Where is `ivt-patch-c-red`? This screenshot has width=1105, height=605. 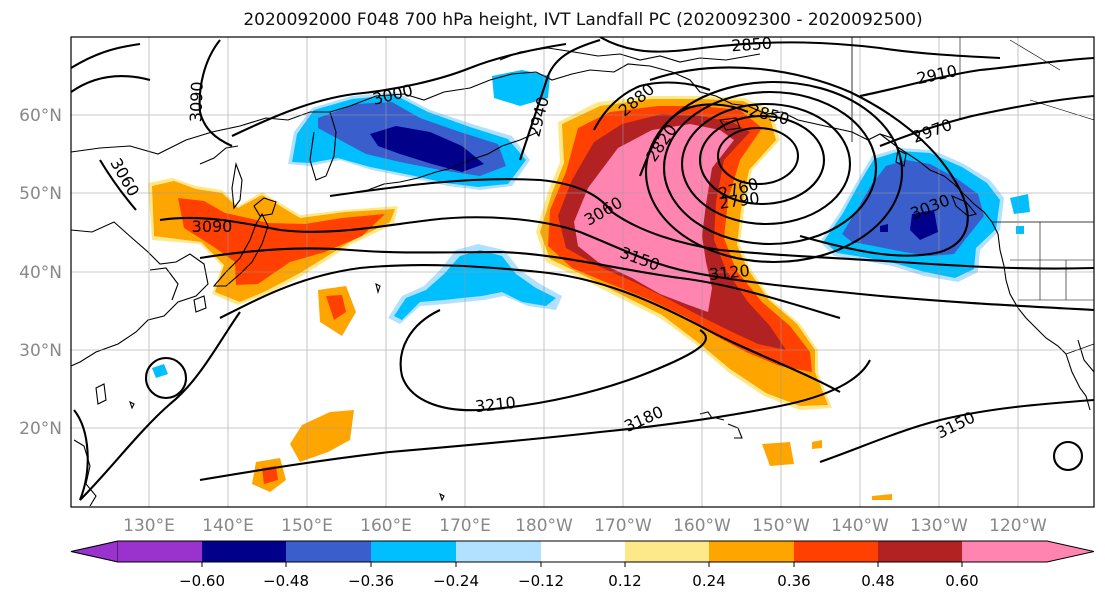
ivt-patch-c-red is located at coordinates (270, 475).